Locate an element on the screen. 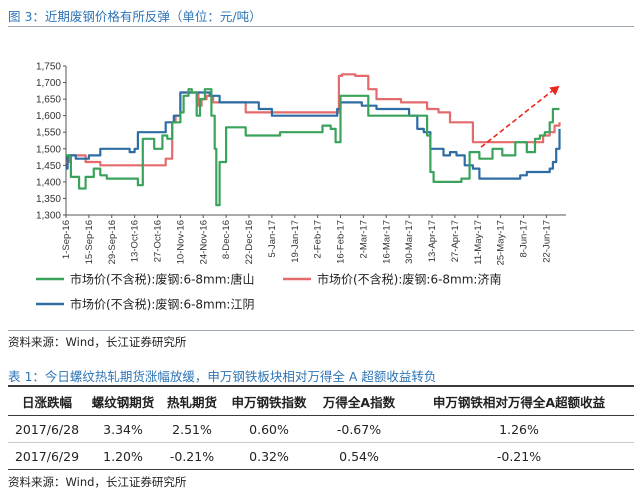 This screenshot has height=495, width=643. col-header-wind-all-a: 万得全A指数 is located at coordinates (359, 401).